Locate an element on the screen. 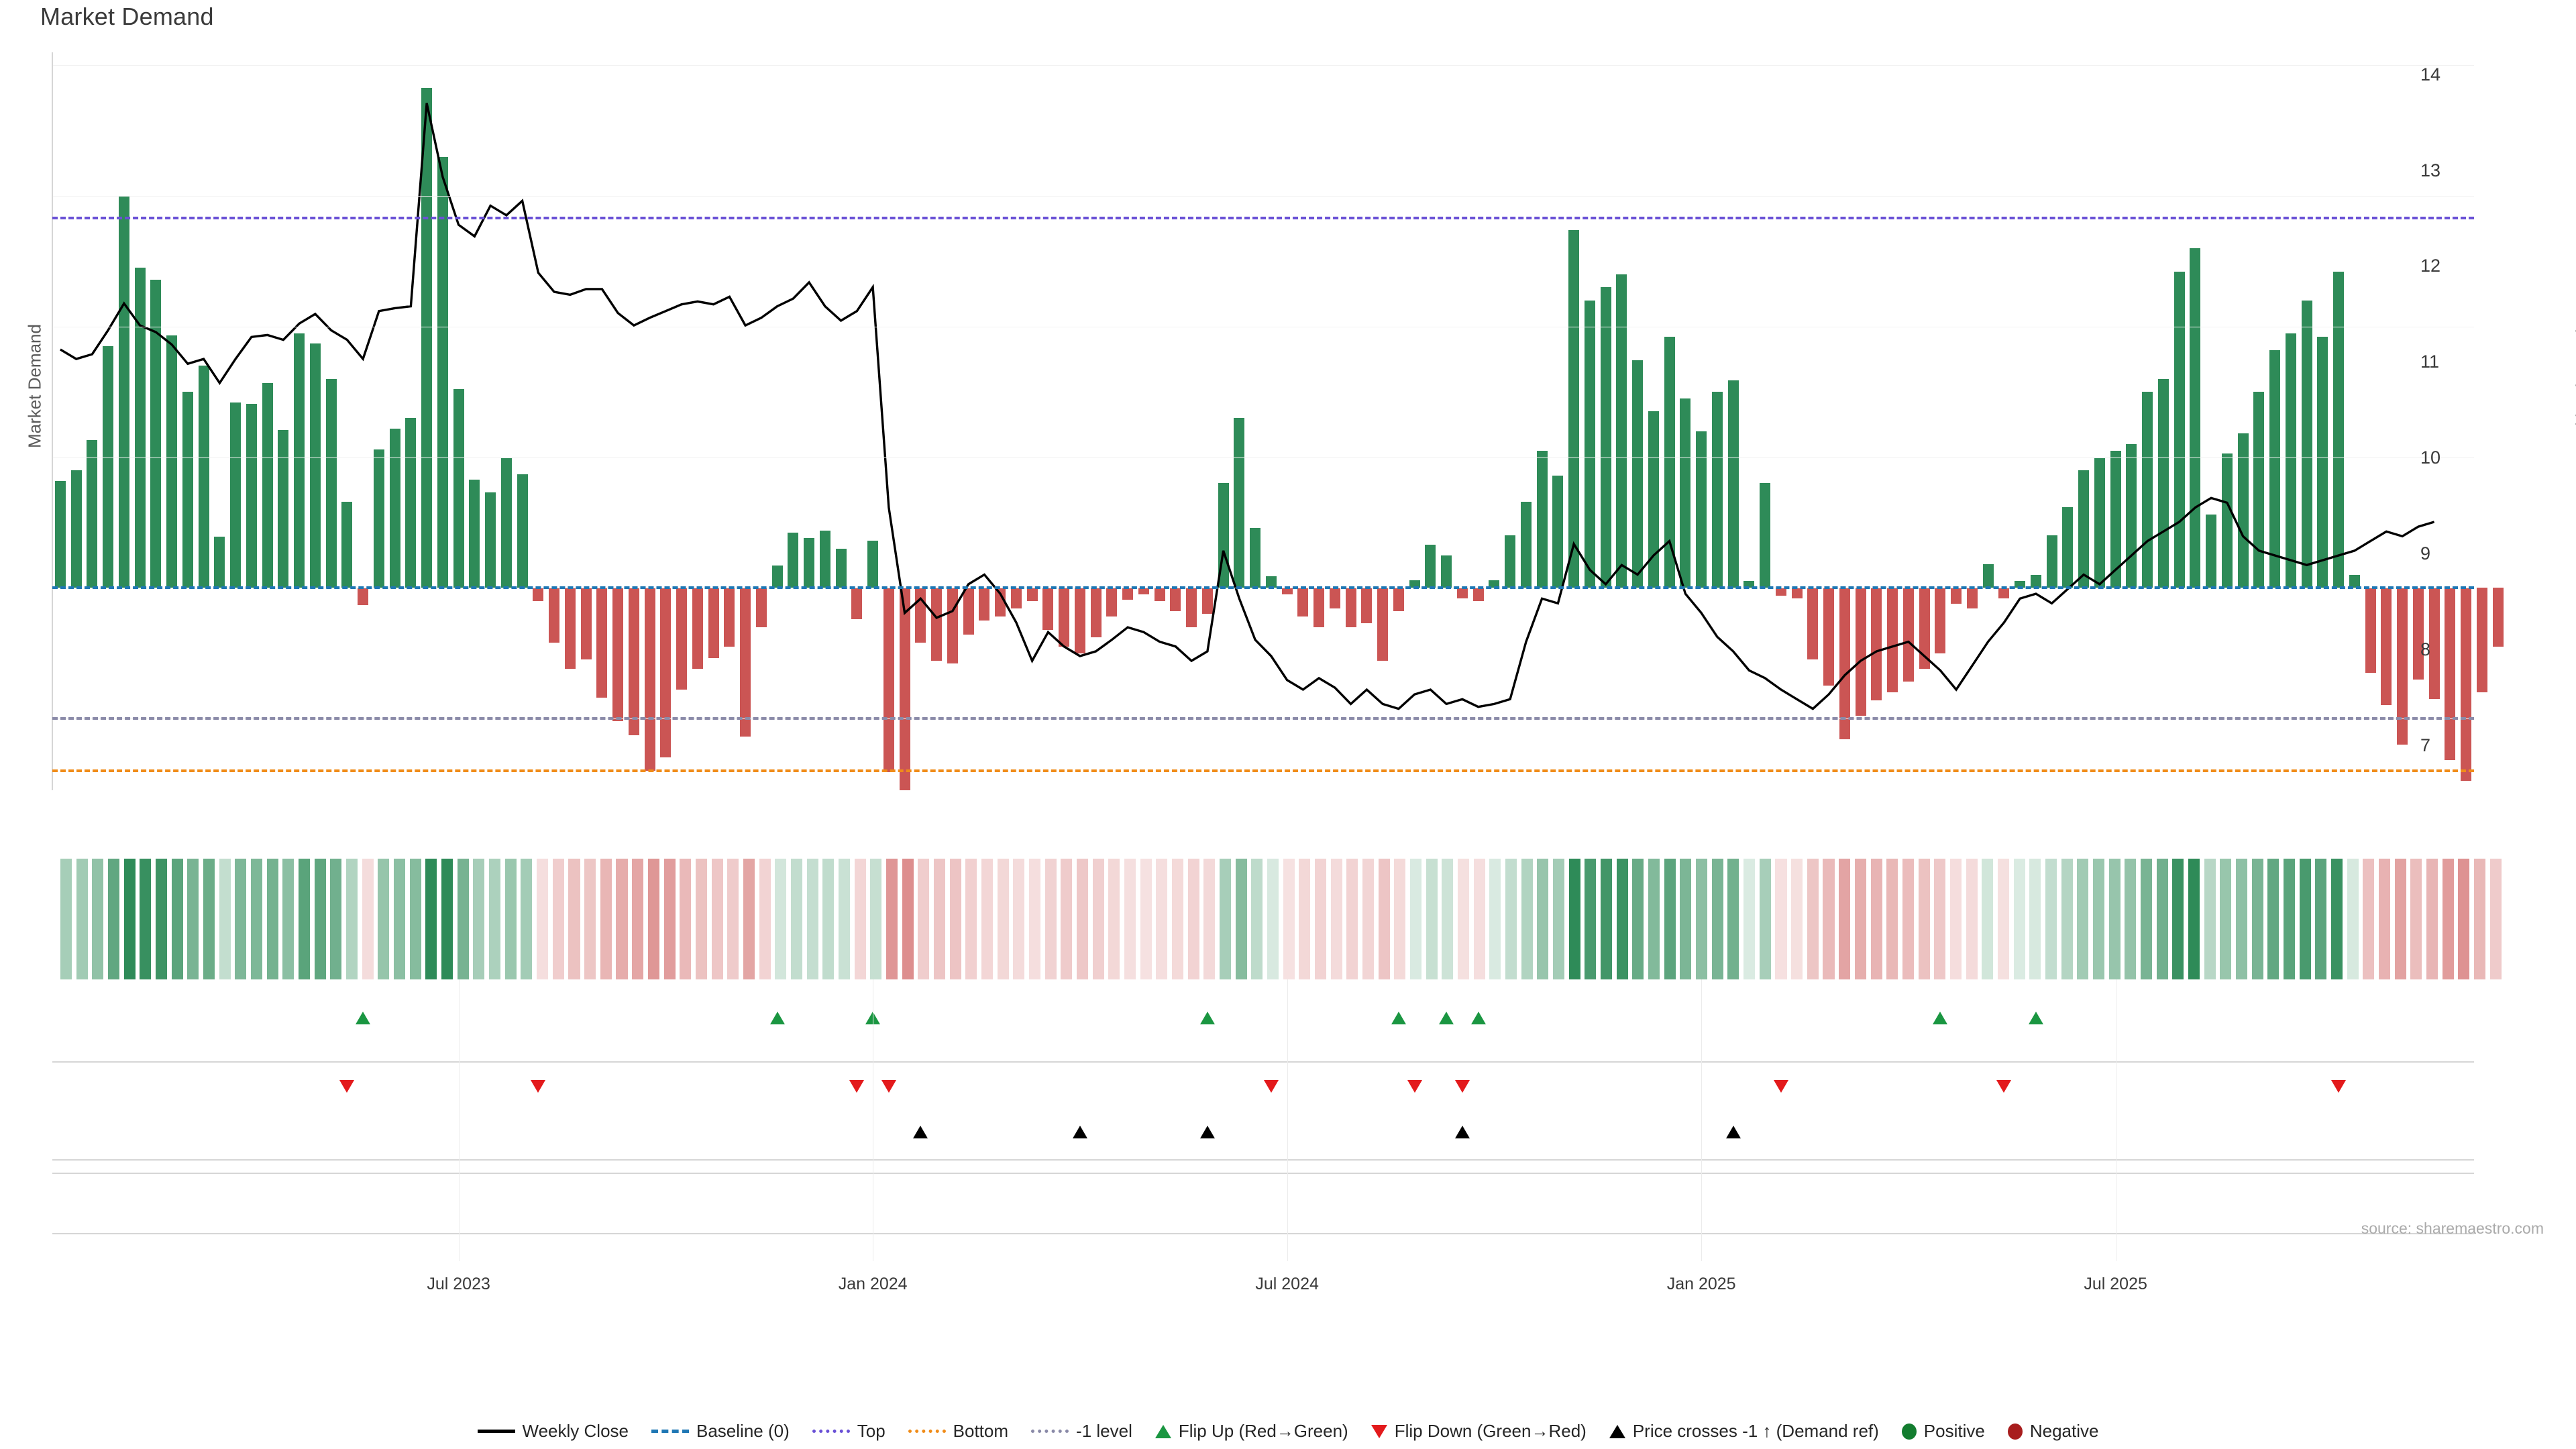 Image resolution: width=2576 pixels, height=1449 pixels. legend-item: -1 level is located at coordinates (1081, 1431).